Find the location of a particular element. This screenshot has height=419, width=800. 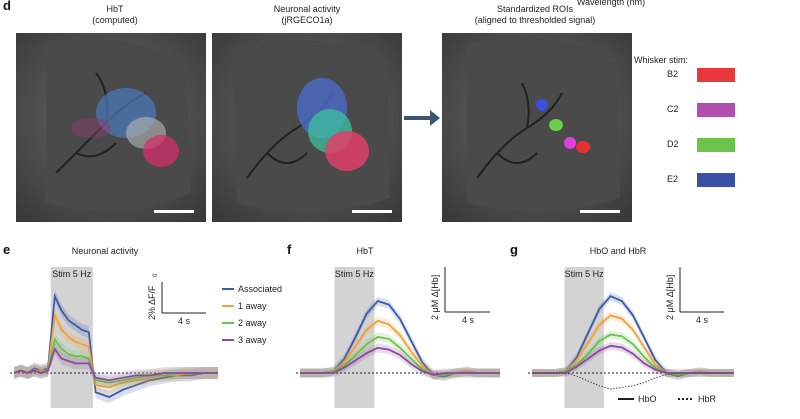

panel-letter-e: e is located at coordinates (7, 249).